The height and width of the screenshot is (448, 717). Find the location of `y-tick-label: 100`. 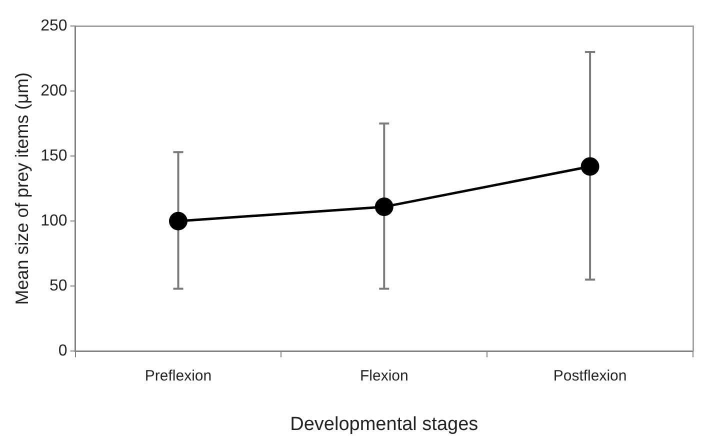

y-tick-label: 100 is located at coordinates (54, 221).